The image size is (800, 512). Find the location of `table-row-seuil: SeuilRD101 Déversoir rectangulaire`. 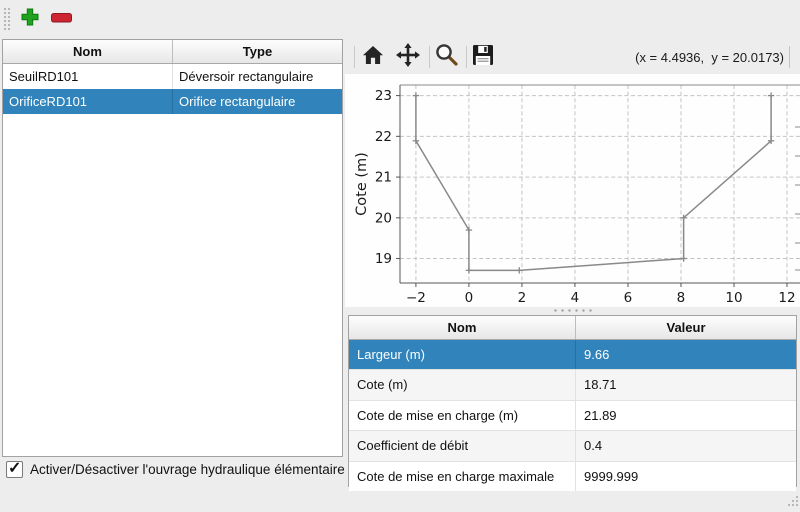

table-row-seuil: SeuilRD101 Déversoir rectangulaire is located at coordinates (172, 76).